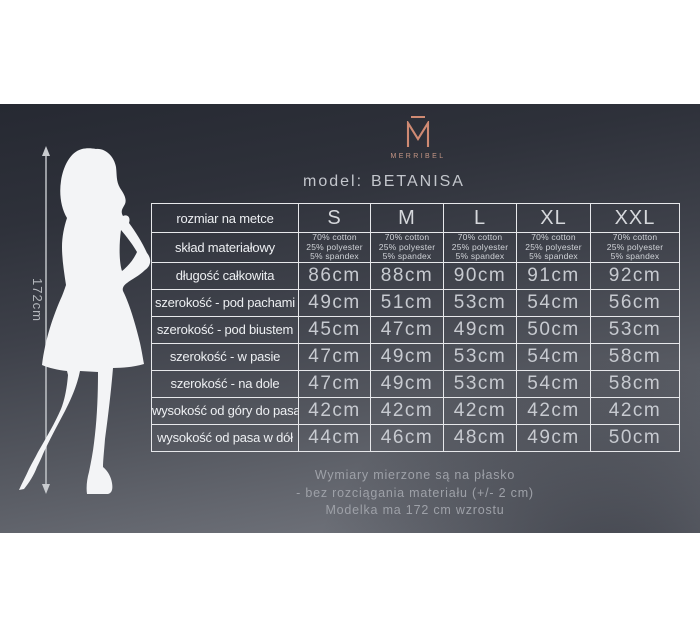 Image resolution: width=700 pixels, height=642 pixels. What do you see at coordinates (225, 218) in the screenshot?
I see `row-label: rozmiar na metce` at bounding box center [225, 218].